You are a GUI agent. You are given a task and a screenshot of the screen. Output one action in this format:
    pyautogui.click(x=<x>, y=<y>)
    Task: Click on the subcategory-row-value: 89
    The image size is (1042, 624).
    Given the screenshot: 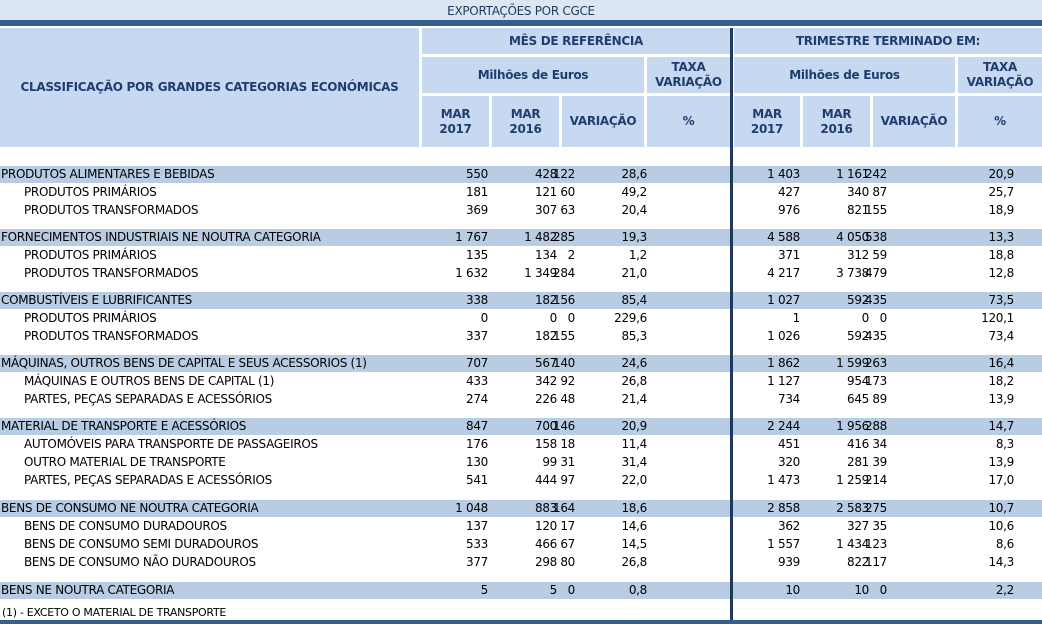 What is the action you would take?
    pyautogui.click(x=879, y=399)
    